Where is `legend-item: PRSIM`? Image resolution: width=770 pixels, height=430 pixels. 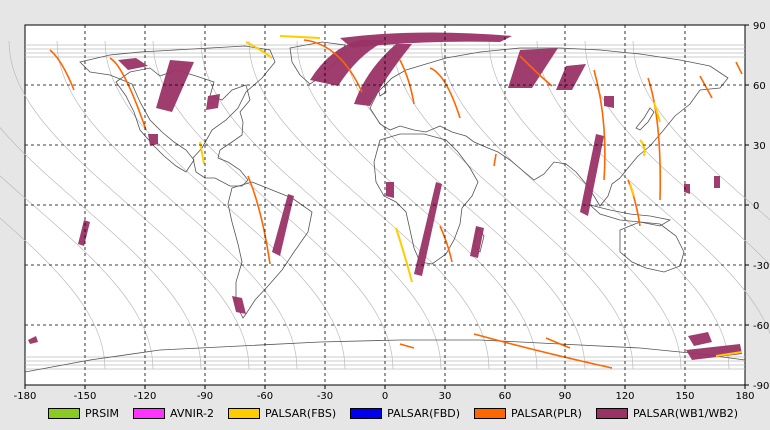 legend-item: PRSIM is located at coordinates (83, 413).